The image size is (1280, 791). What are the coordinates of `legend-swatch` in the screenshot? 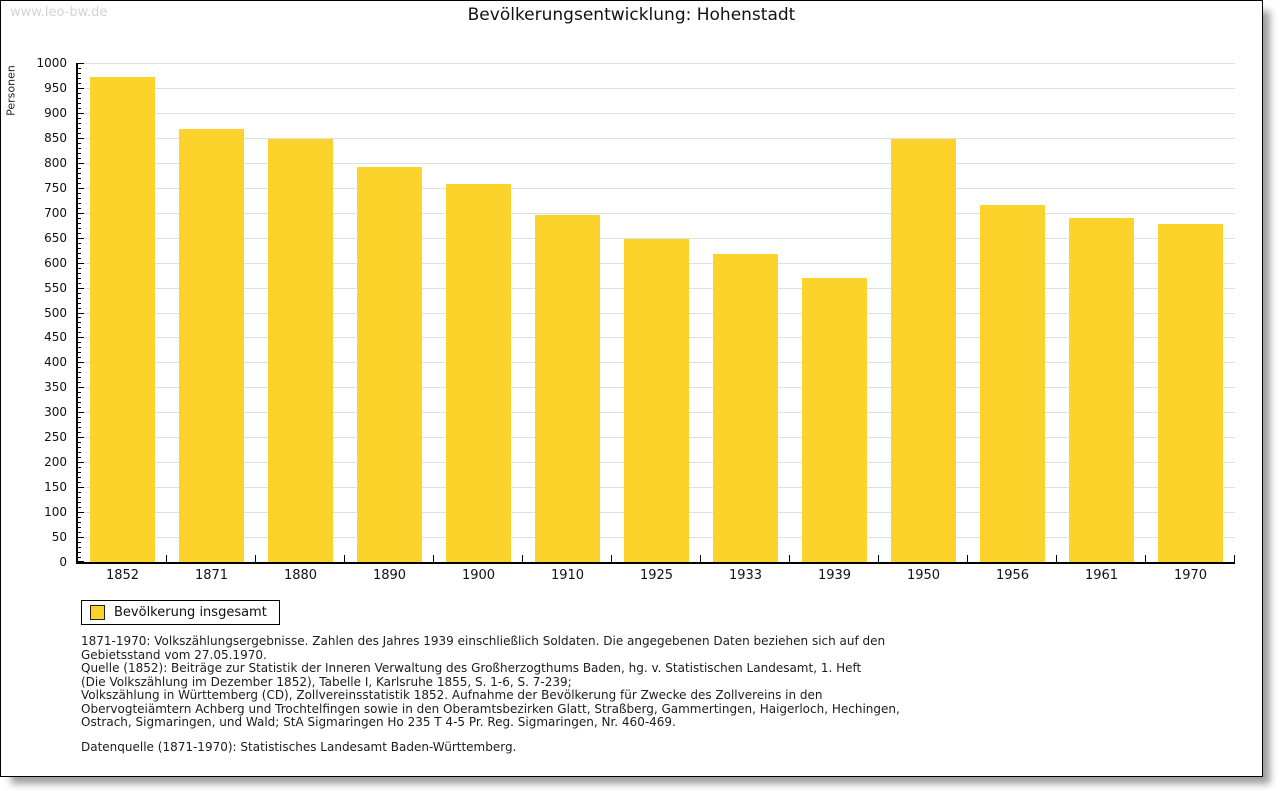 It's located at (97, 612).